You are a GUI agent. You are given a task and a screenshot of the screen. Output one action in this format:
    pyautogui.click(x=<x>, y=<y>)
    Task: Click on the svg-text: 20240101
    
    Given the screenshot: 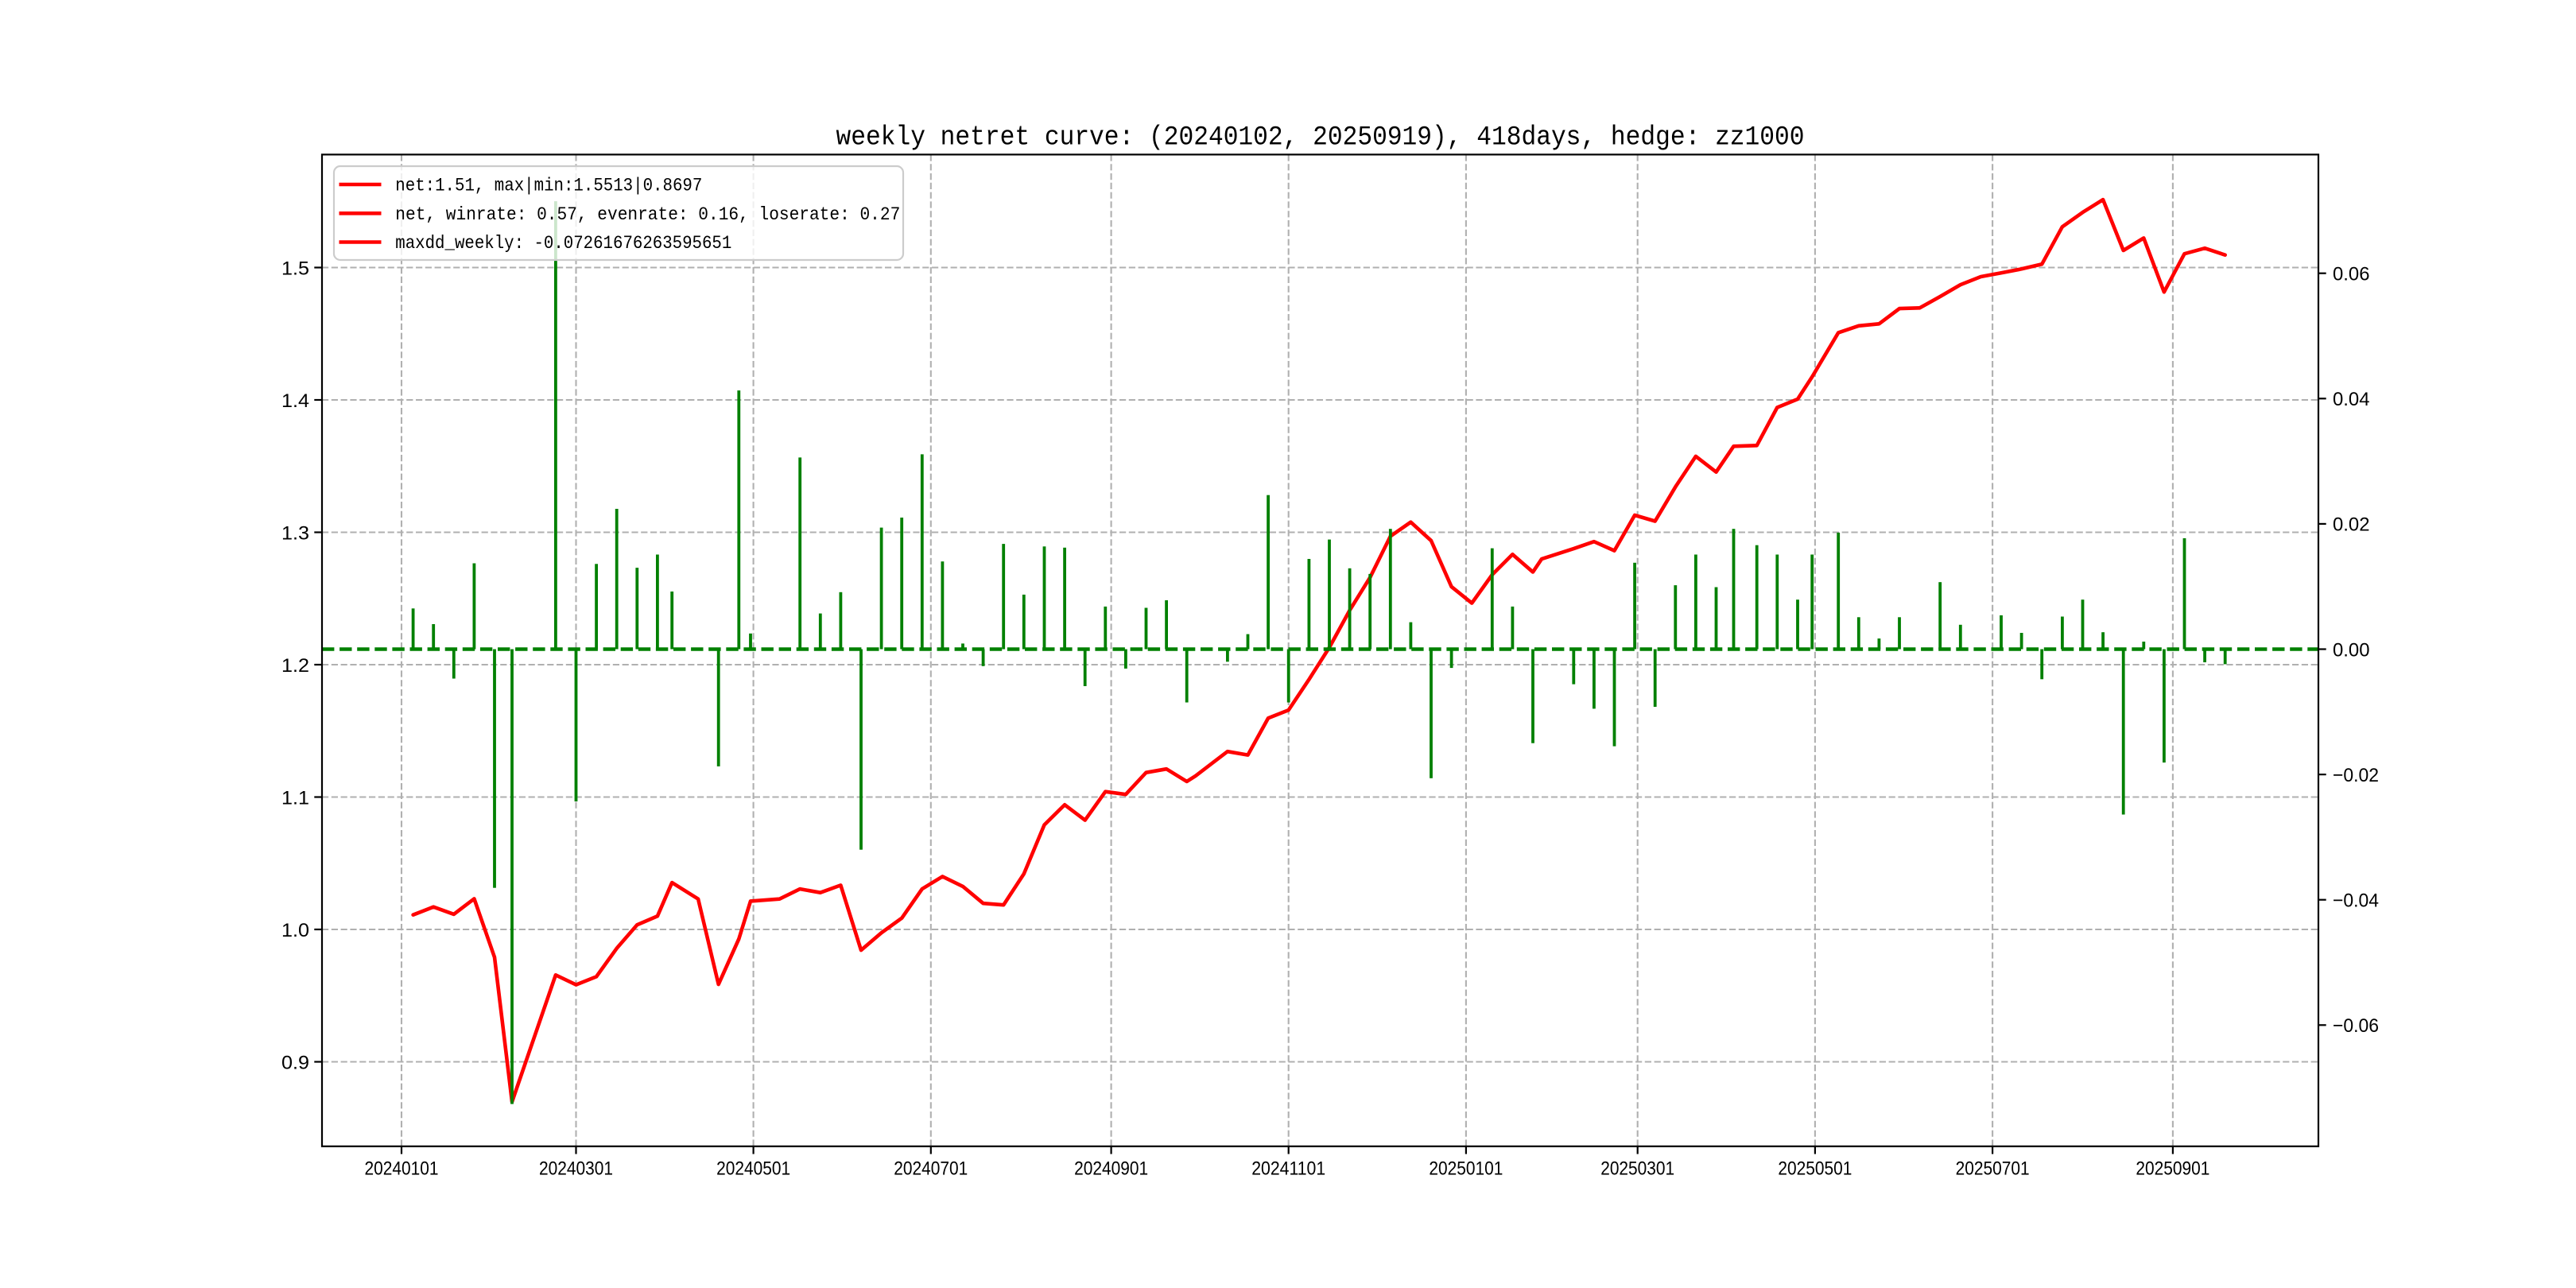 What is the action you would take?
    pyautogui.click(x=402, y=1169)
    